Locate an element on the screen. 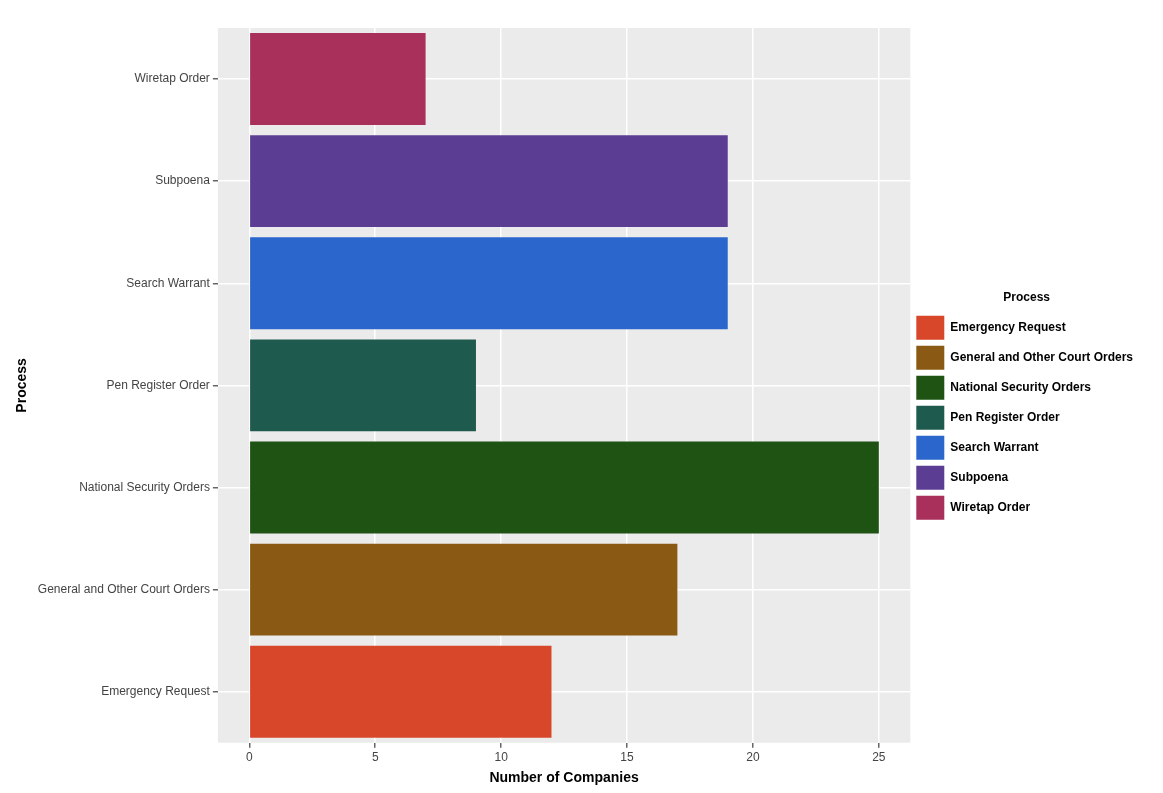  y-tick-label: Pen Register Order is located at coordinates (158, 384).